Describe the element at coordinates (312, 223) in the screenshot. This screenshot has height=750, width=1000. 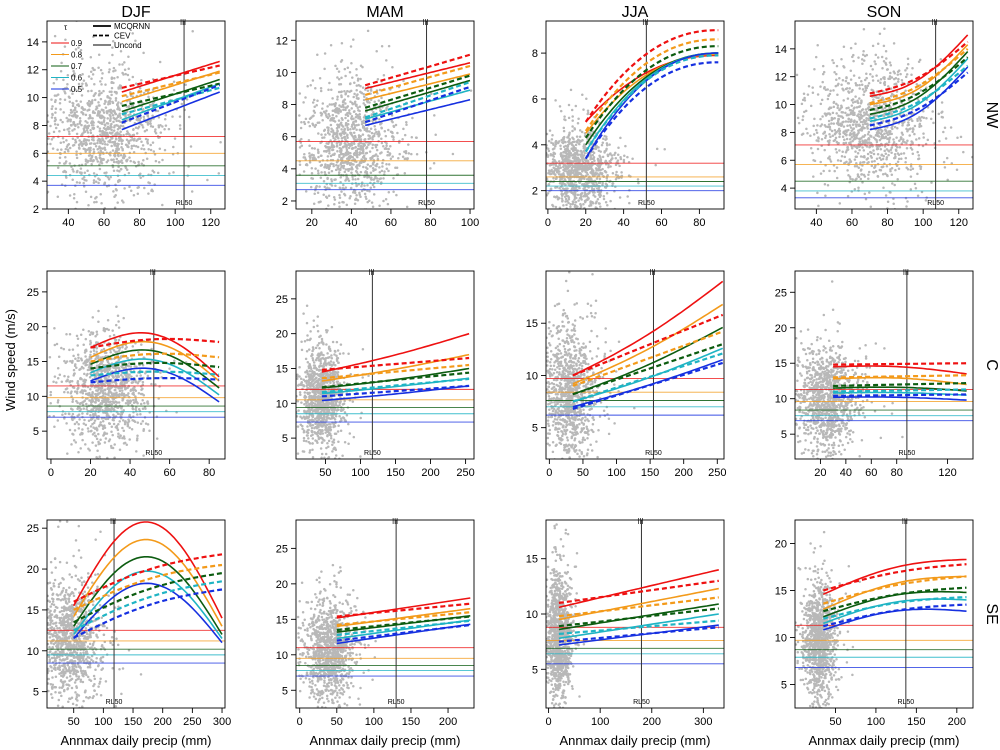
I see `x-tick-label: 20` at that location.